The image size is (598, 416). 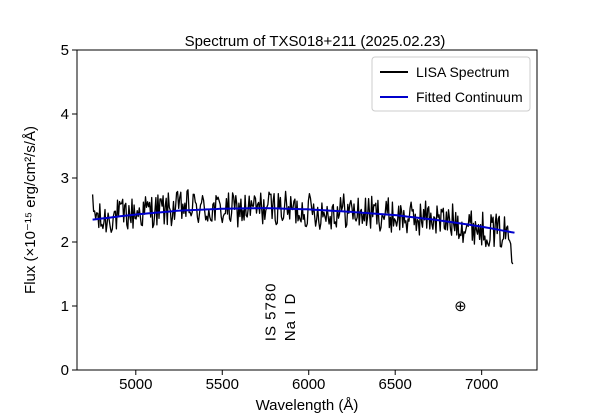 I want to click on y-tick-label: 3, so click(x=65, y=178).